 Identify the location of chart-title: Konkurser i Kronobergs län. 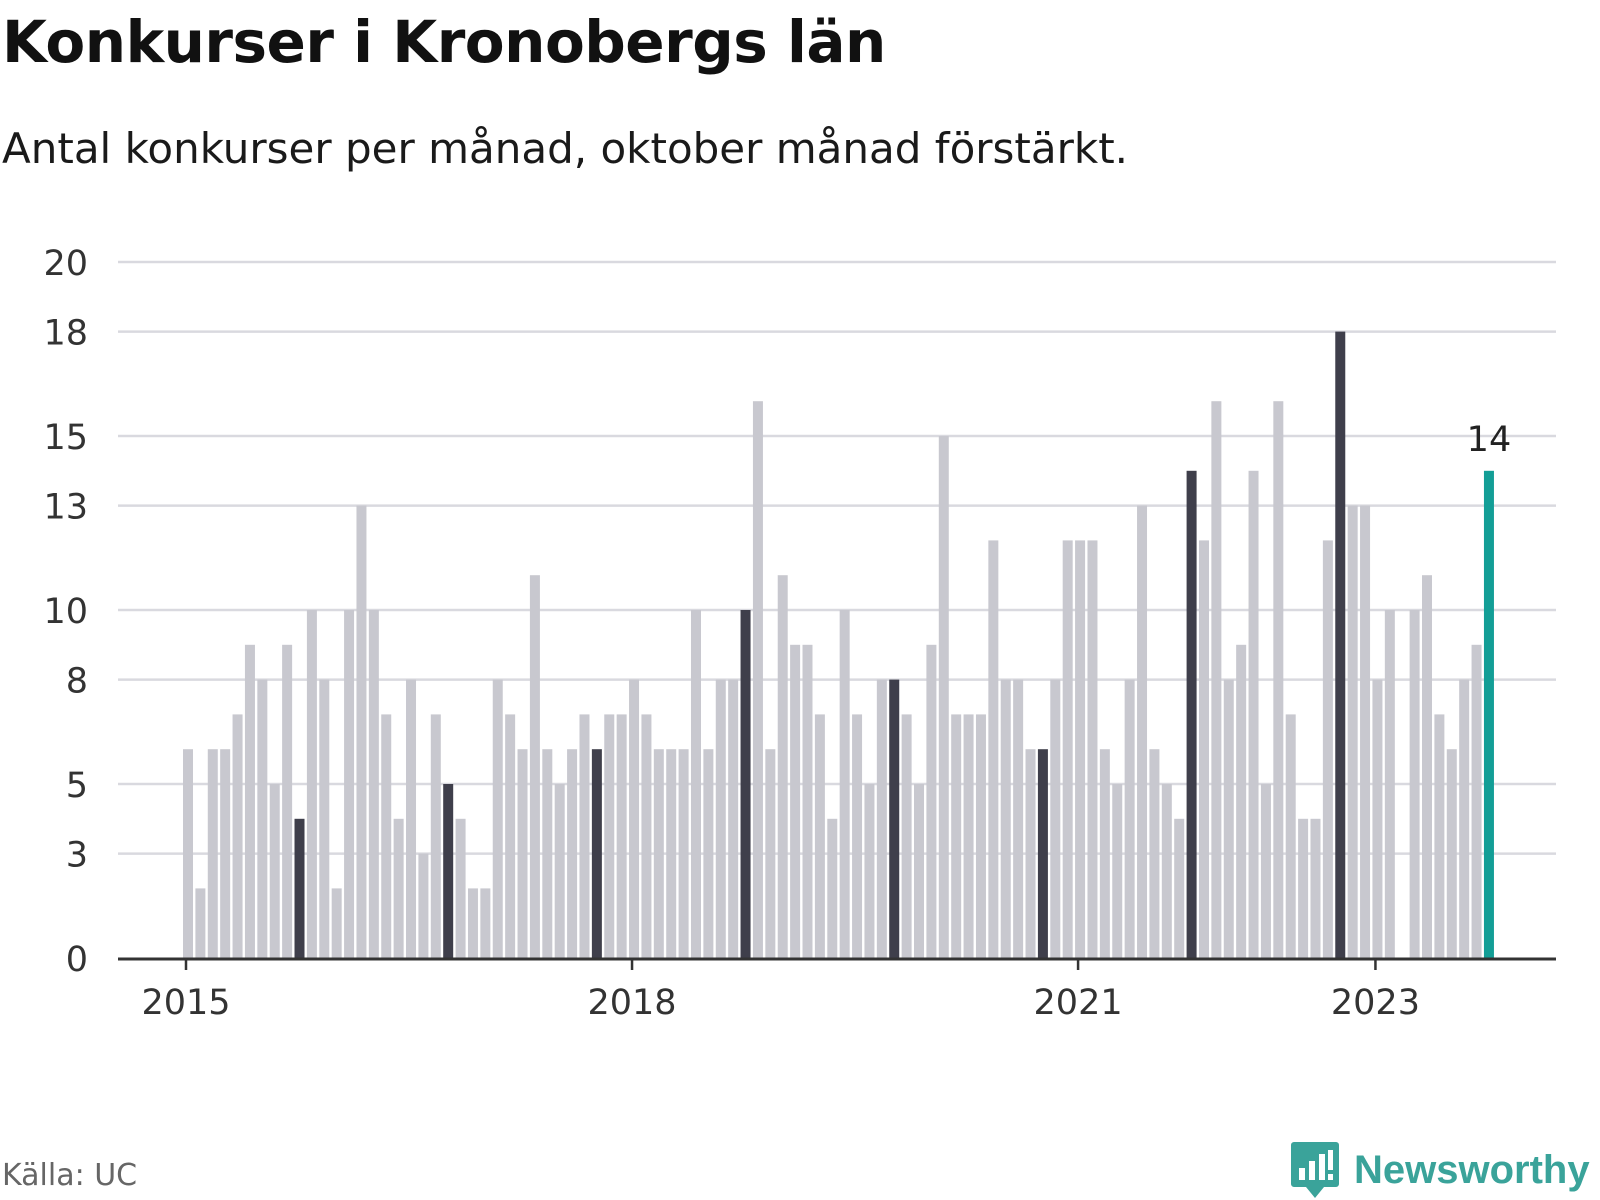
(444, 42).